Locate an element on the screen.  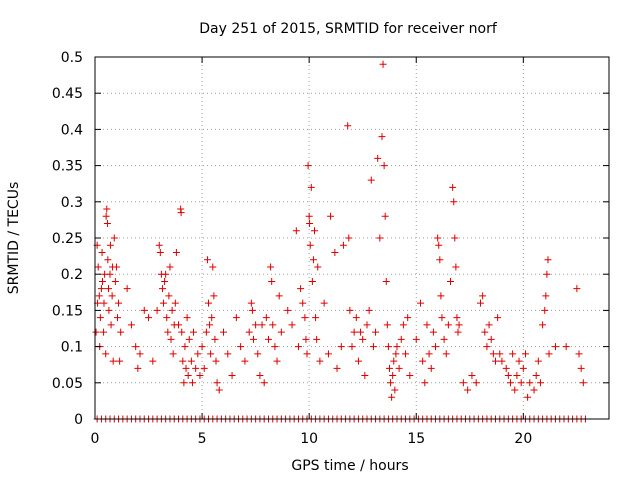
y-tick-label: 0.05 is located at coordinates (67, 384).